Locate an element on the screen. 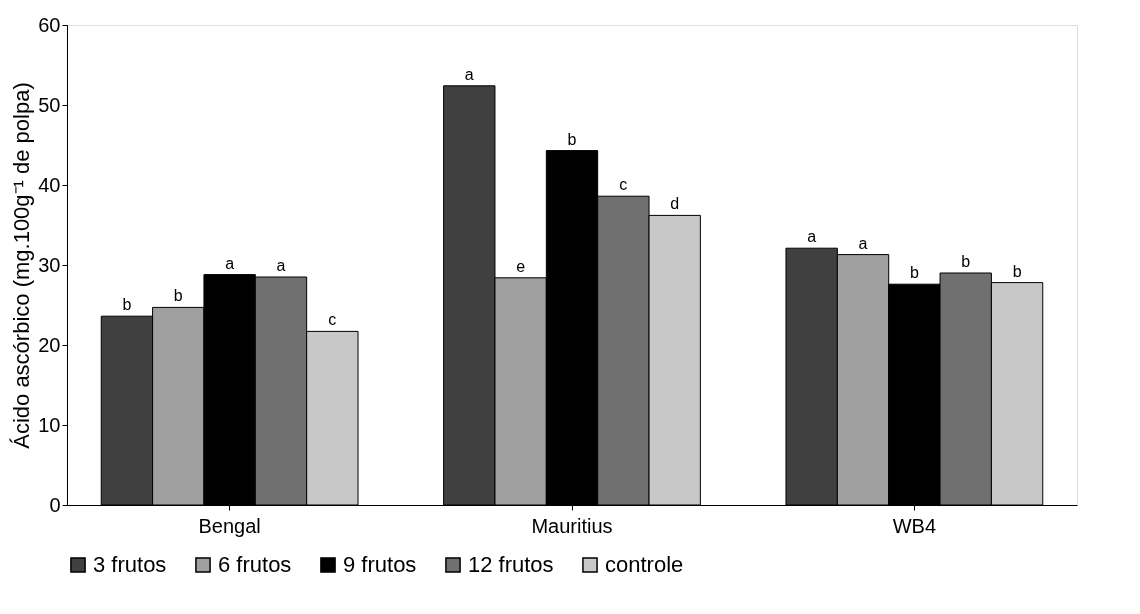 The height and width of the screenshot is (614, 1140). legend-label: 3 frutos is located at coordinates (130, 564).